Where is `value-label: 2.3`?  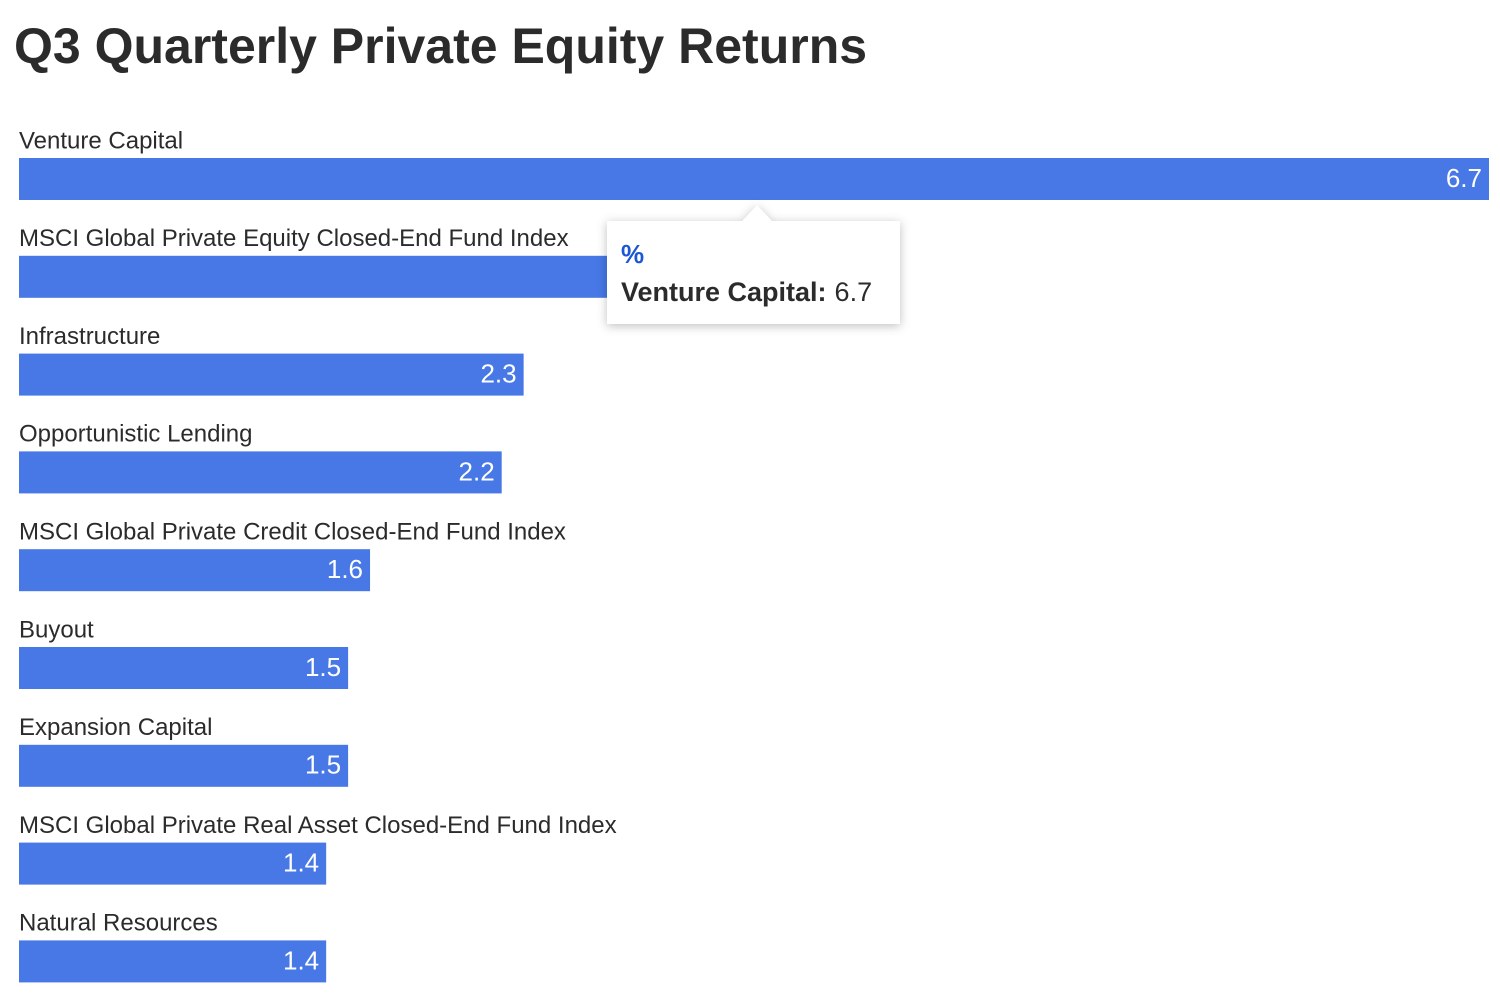
value-label: 2.3 is located at coordinates (498, 373).